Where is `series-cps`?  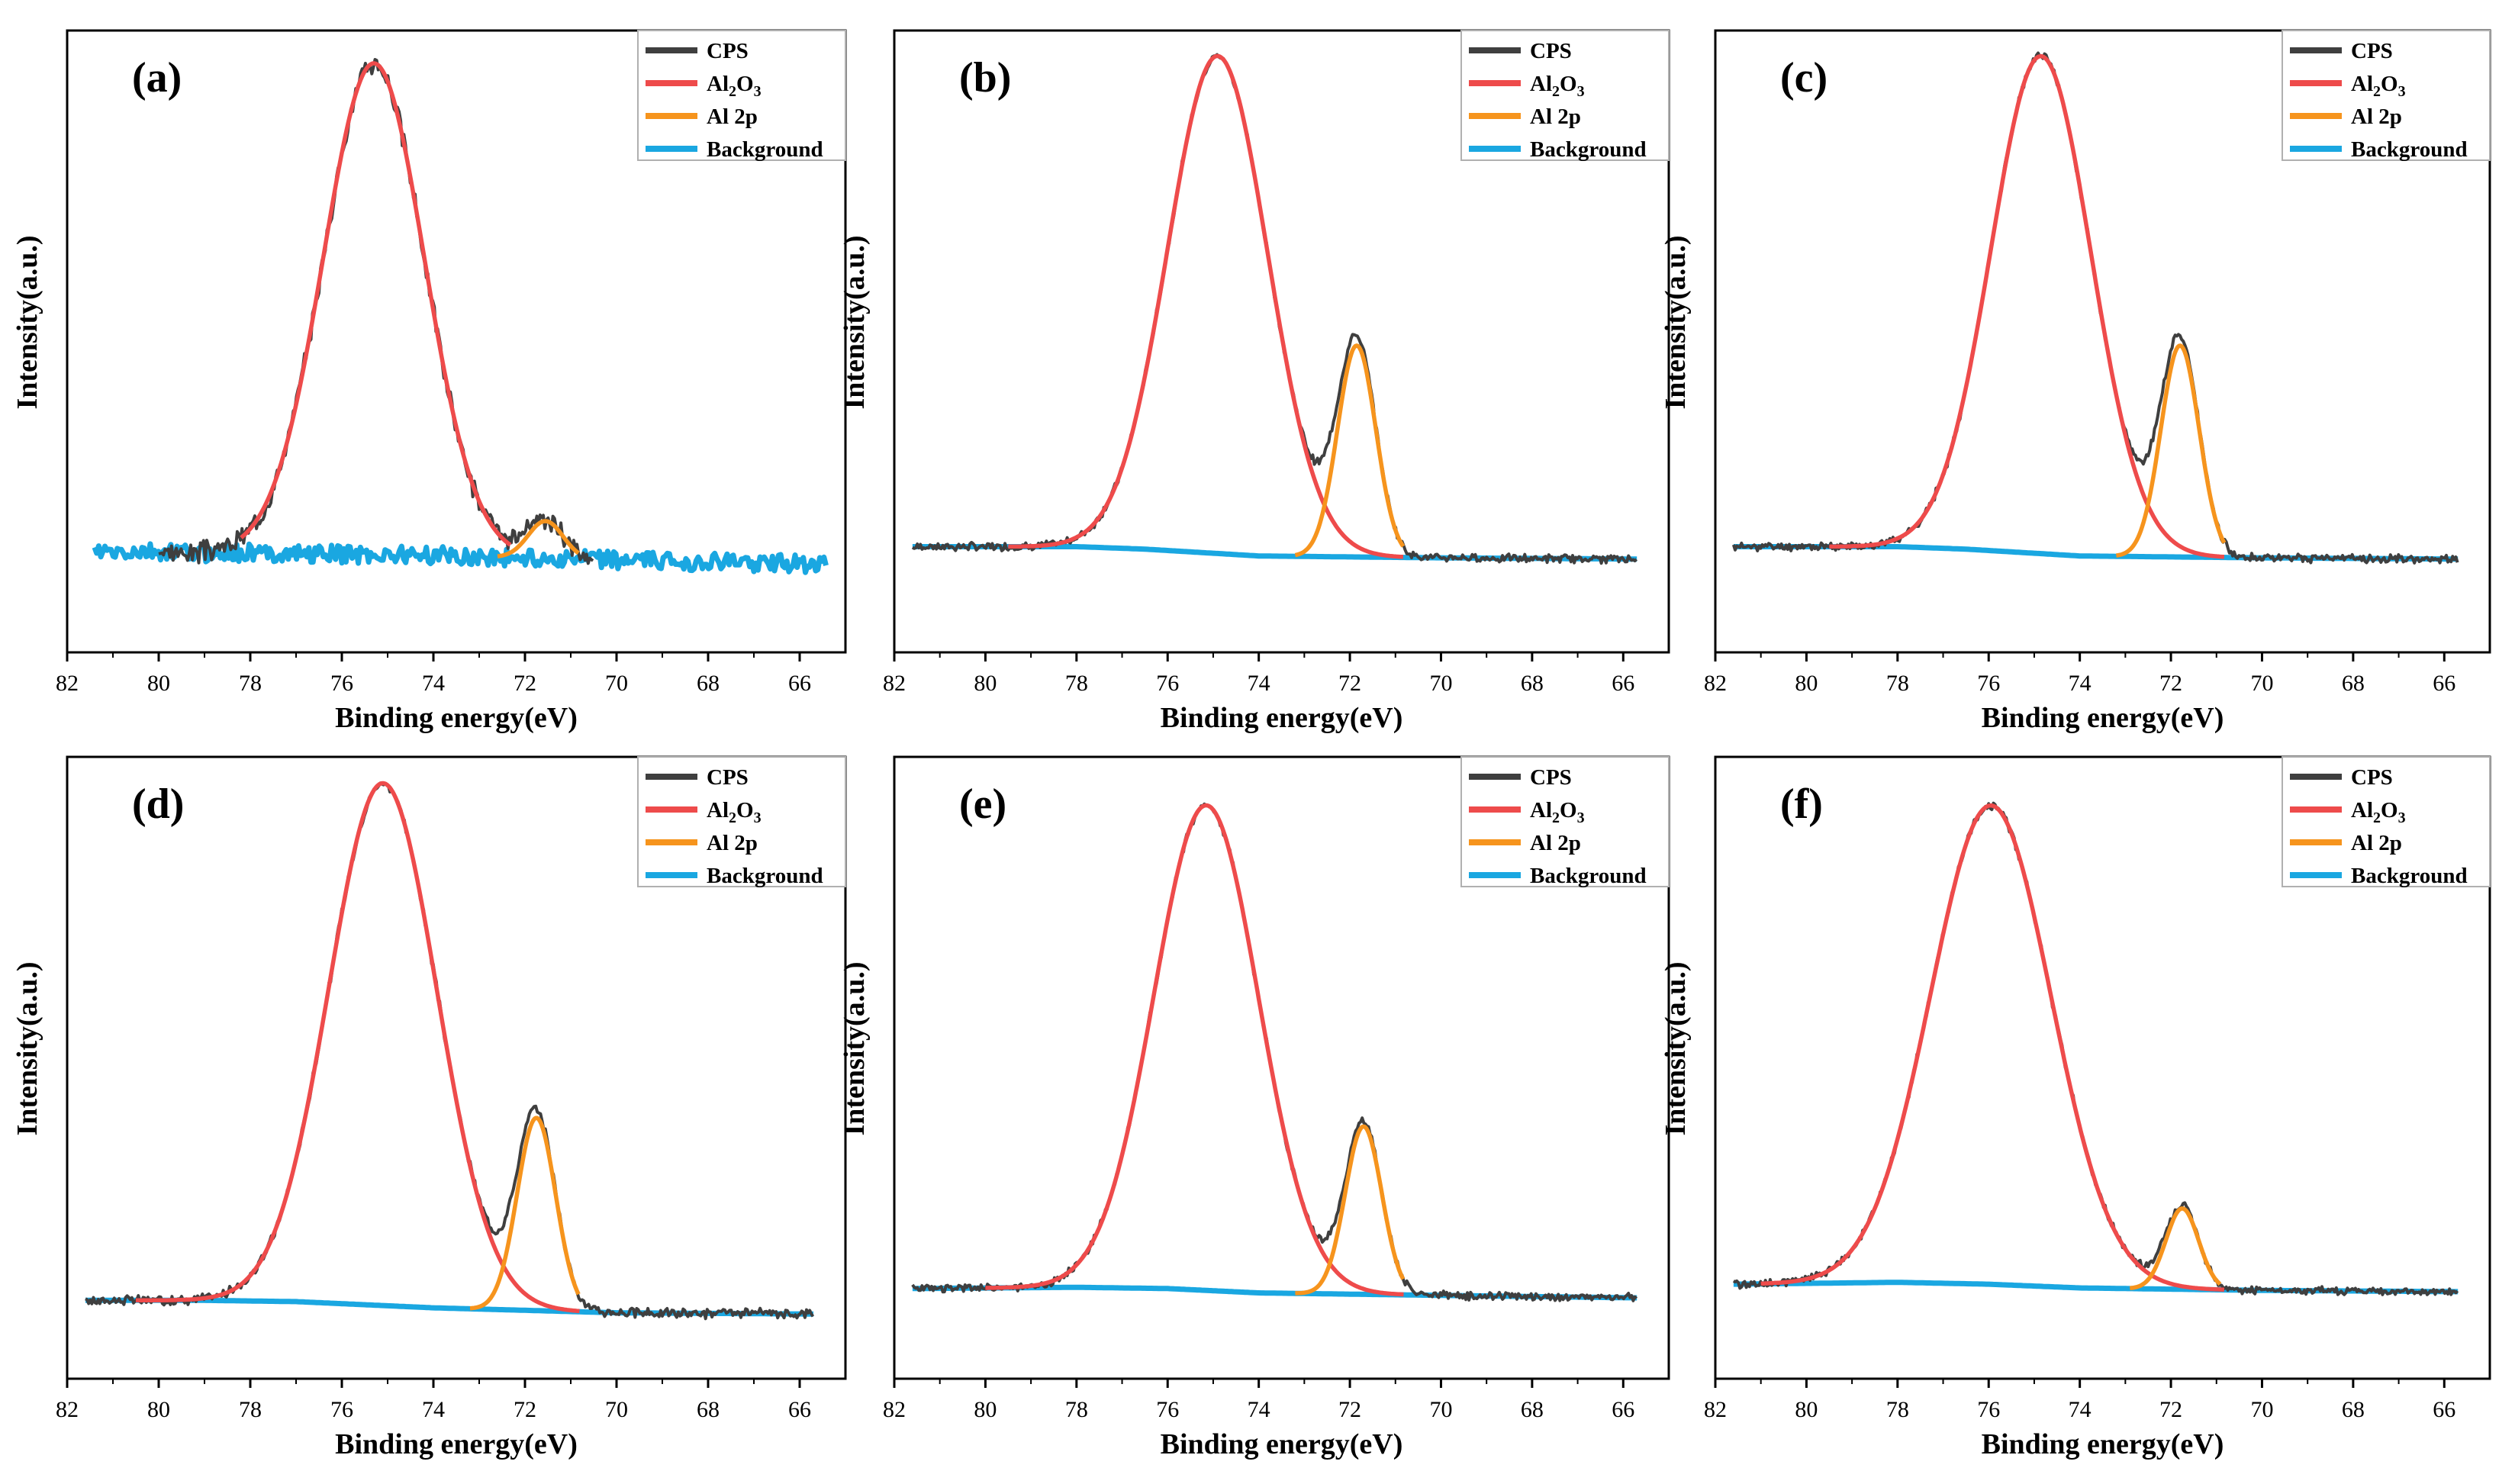 series-cps is located at coordinates (376, 311).